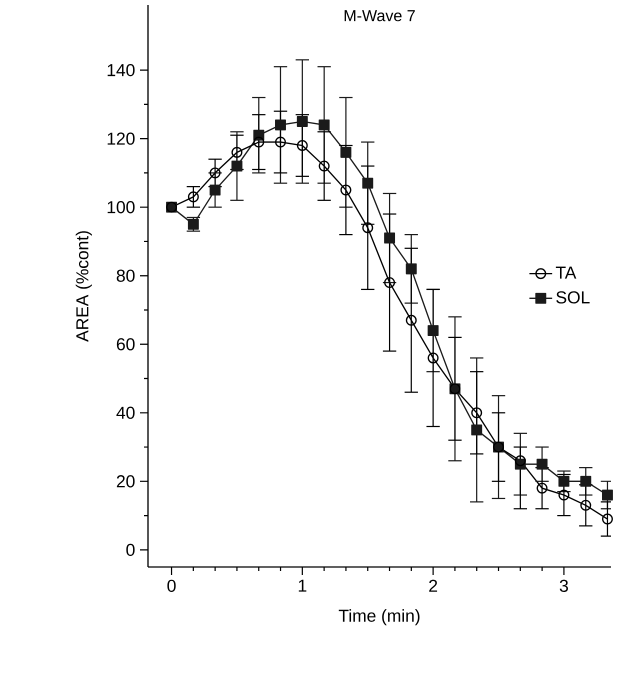 The height and width of the screenshot is (688, 637). Describe the element at coordinates (121, 207) in the screenshot. I see `y-tick-label: 100` at that location.